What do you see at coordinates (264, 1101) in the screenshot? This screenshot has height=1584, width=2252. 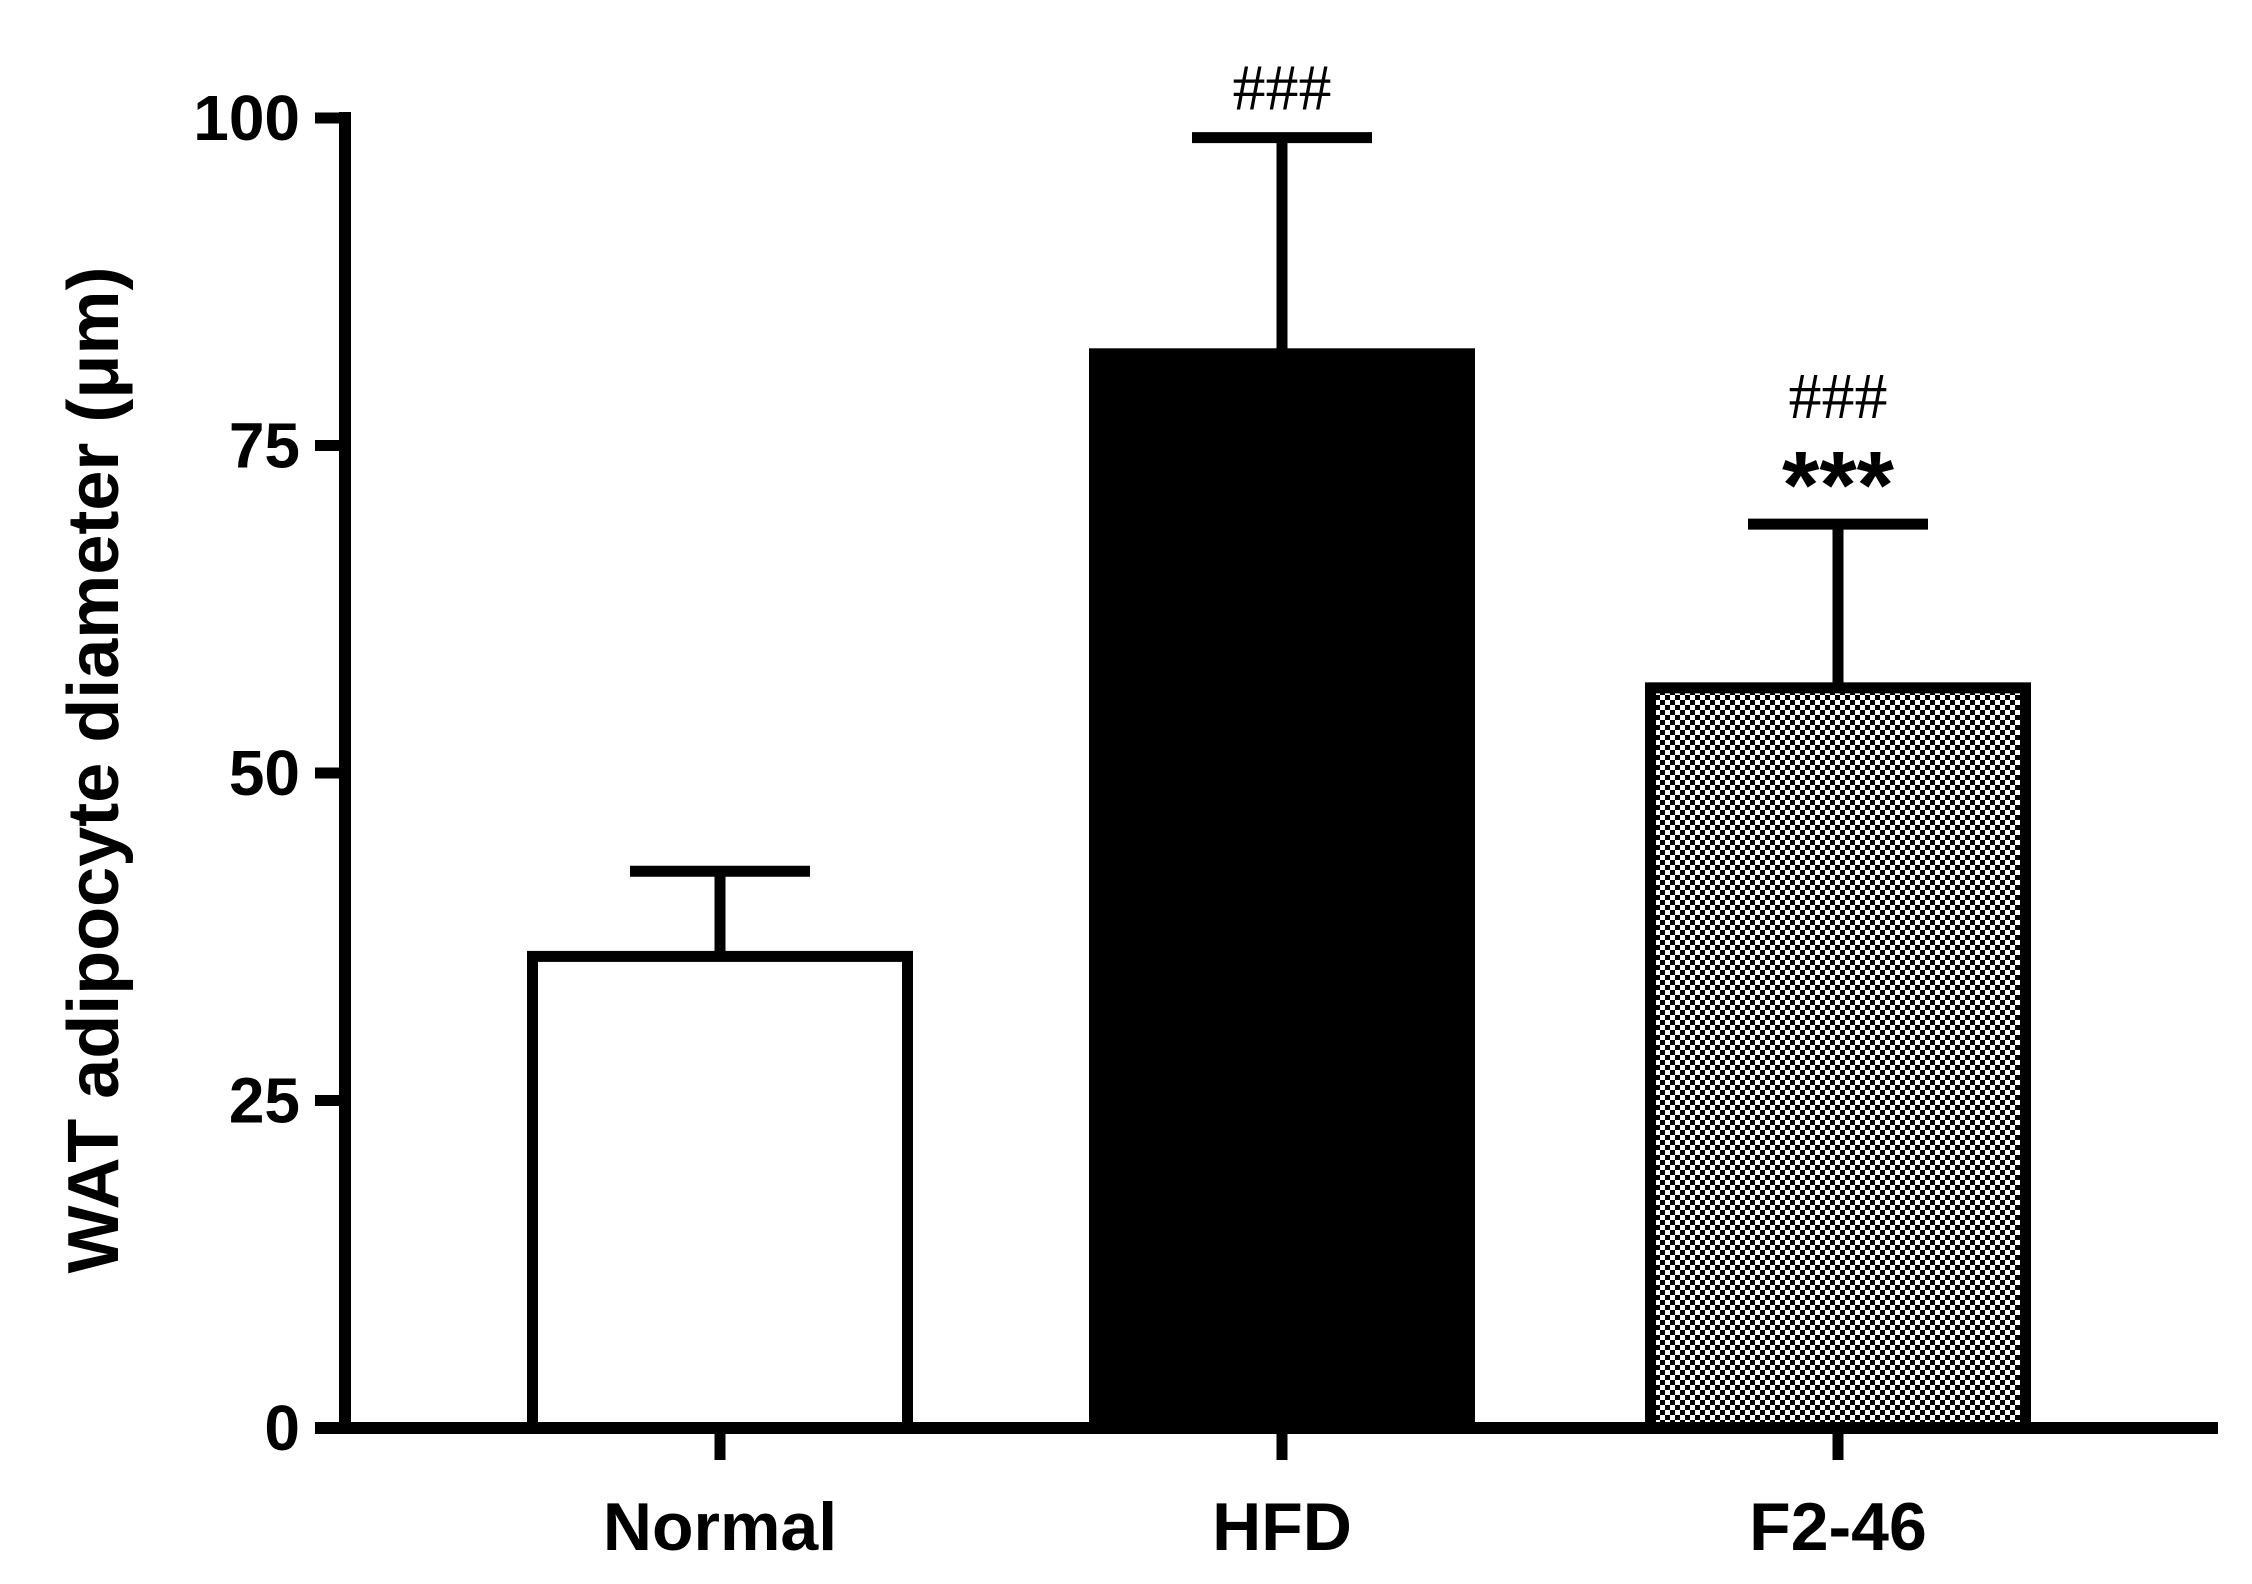 I see `y-tick-label: 25` at bounding box center [264, 1101].